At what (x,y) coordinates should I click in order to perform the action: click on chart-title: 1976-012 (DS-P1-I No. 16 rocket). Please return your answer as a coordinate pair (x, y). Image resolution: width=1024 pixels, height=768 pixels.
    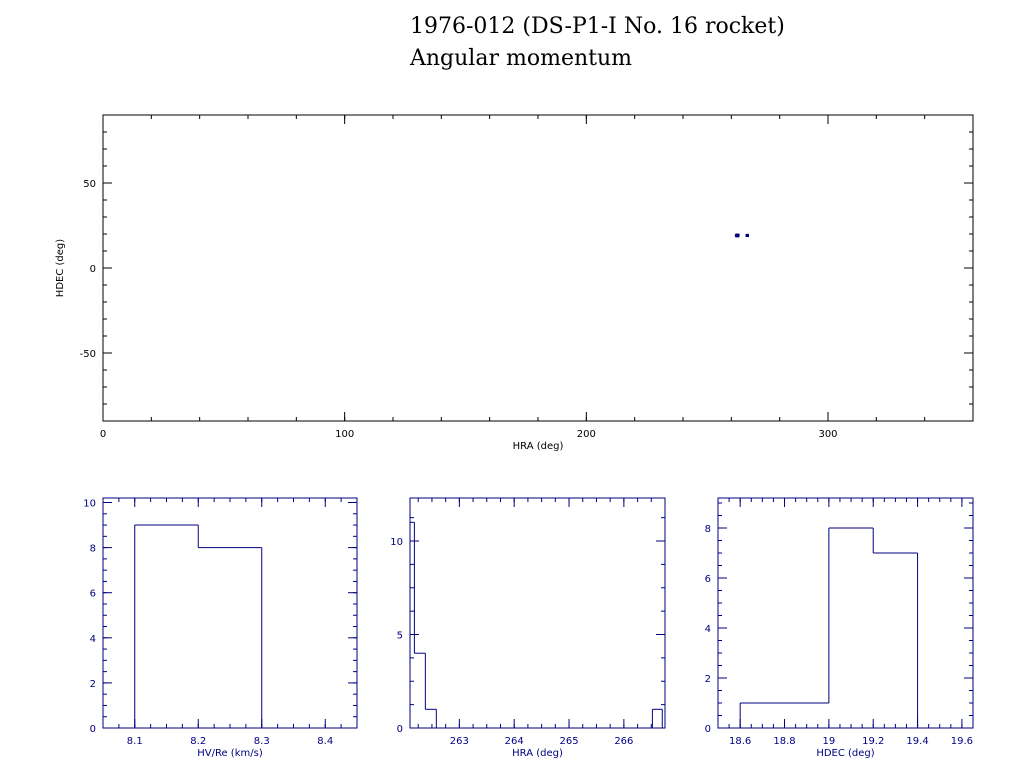
    Looking at the image, I should click on (597, 26).